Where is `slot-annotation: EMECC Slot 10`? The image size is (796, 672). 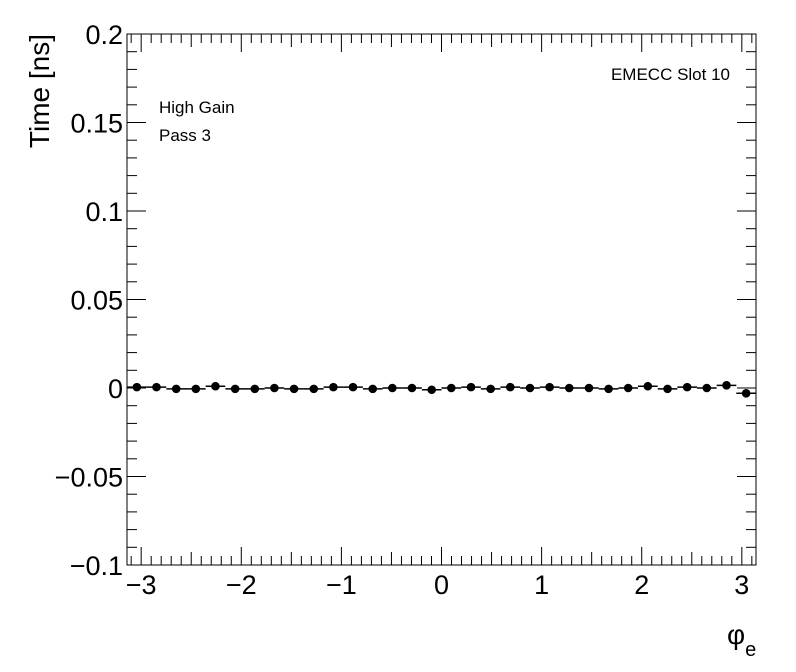
slot-annotation: EMECC Slot 10 is located at coordinates (670, 74).